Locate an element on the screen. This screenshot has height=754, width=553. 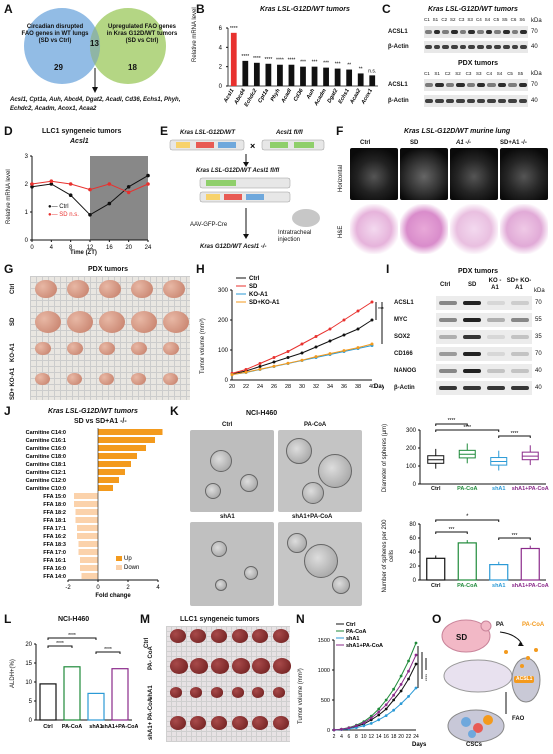
venn-left-count: 29 is located at coordinates (58, 67).